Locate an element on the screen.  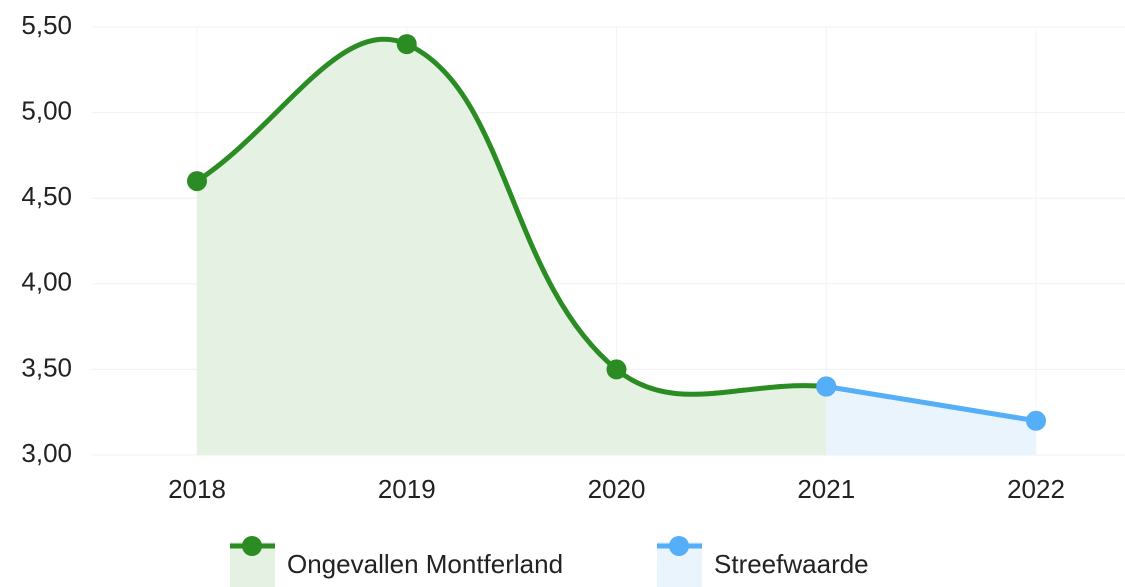
y-tick-label: 4,50 is located at coordinates (46, 196).